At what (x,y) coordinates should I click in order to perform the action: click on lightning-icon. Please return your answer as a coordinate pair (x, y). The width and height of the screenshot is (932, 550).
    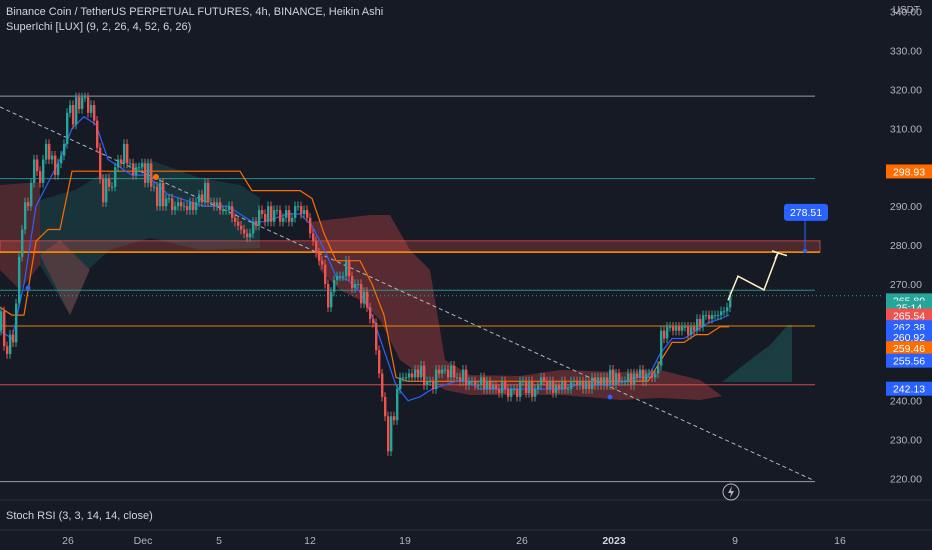
    Looking at the image, I should click on (731, 492).